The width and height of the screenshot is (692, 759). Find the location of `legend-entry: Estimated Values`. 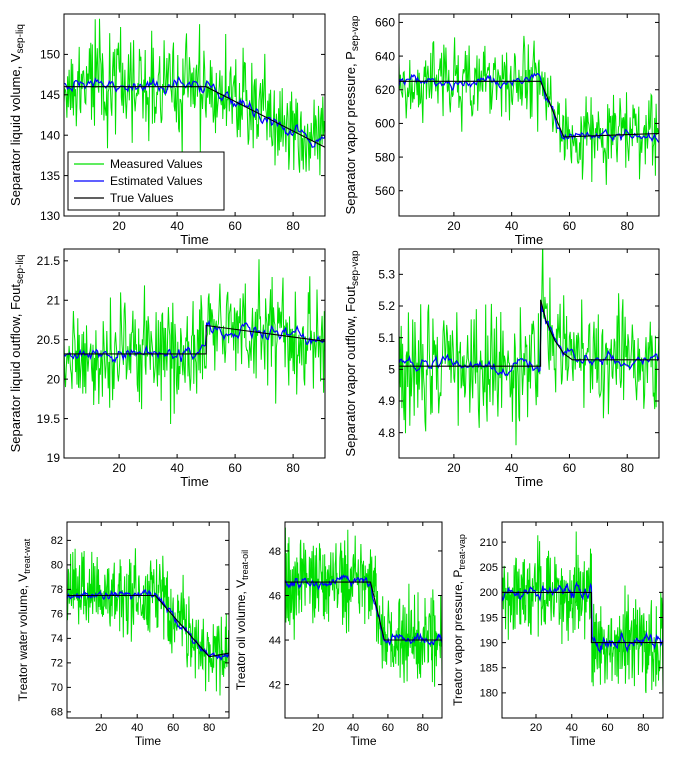

legend-entry: Estimated Values is located at coordinates (156, 181).